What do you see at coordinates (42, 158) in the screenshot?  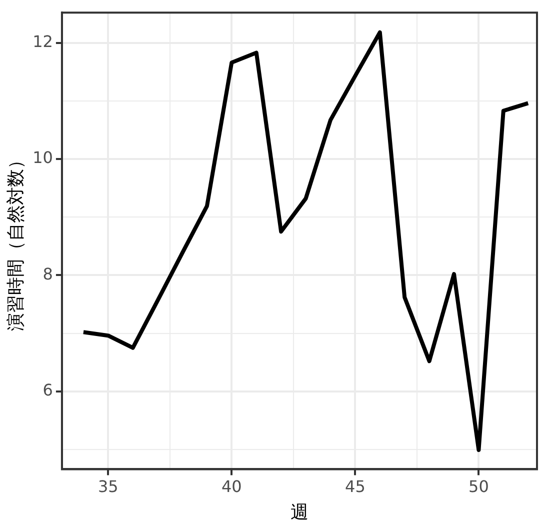 I see `y-tick-label: 10` at bounding box center [42, 158].